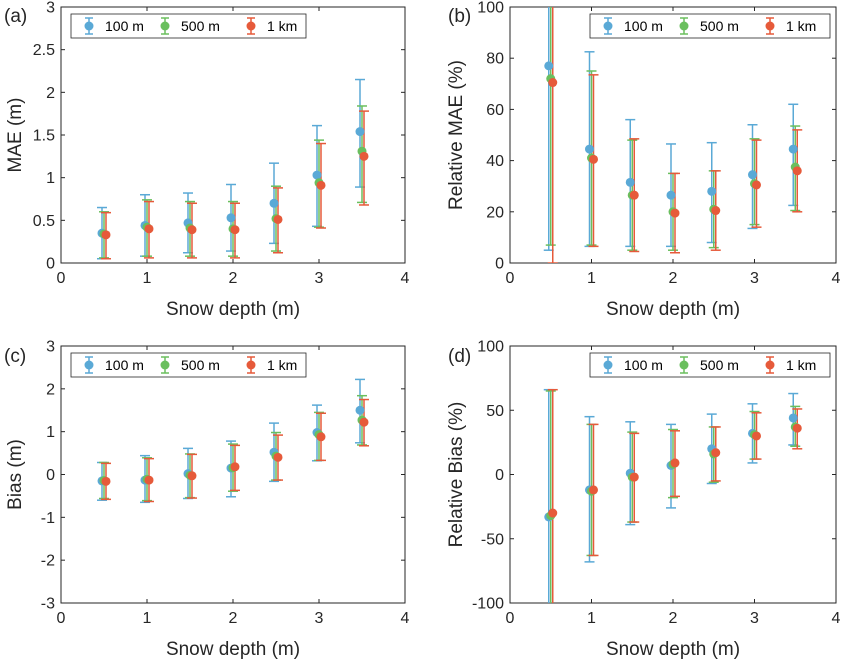 The height and width of the screenshot is (659, 850). I want to click on y-tick-label: -50, so click(492, 539).